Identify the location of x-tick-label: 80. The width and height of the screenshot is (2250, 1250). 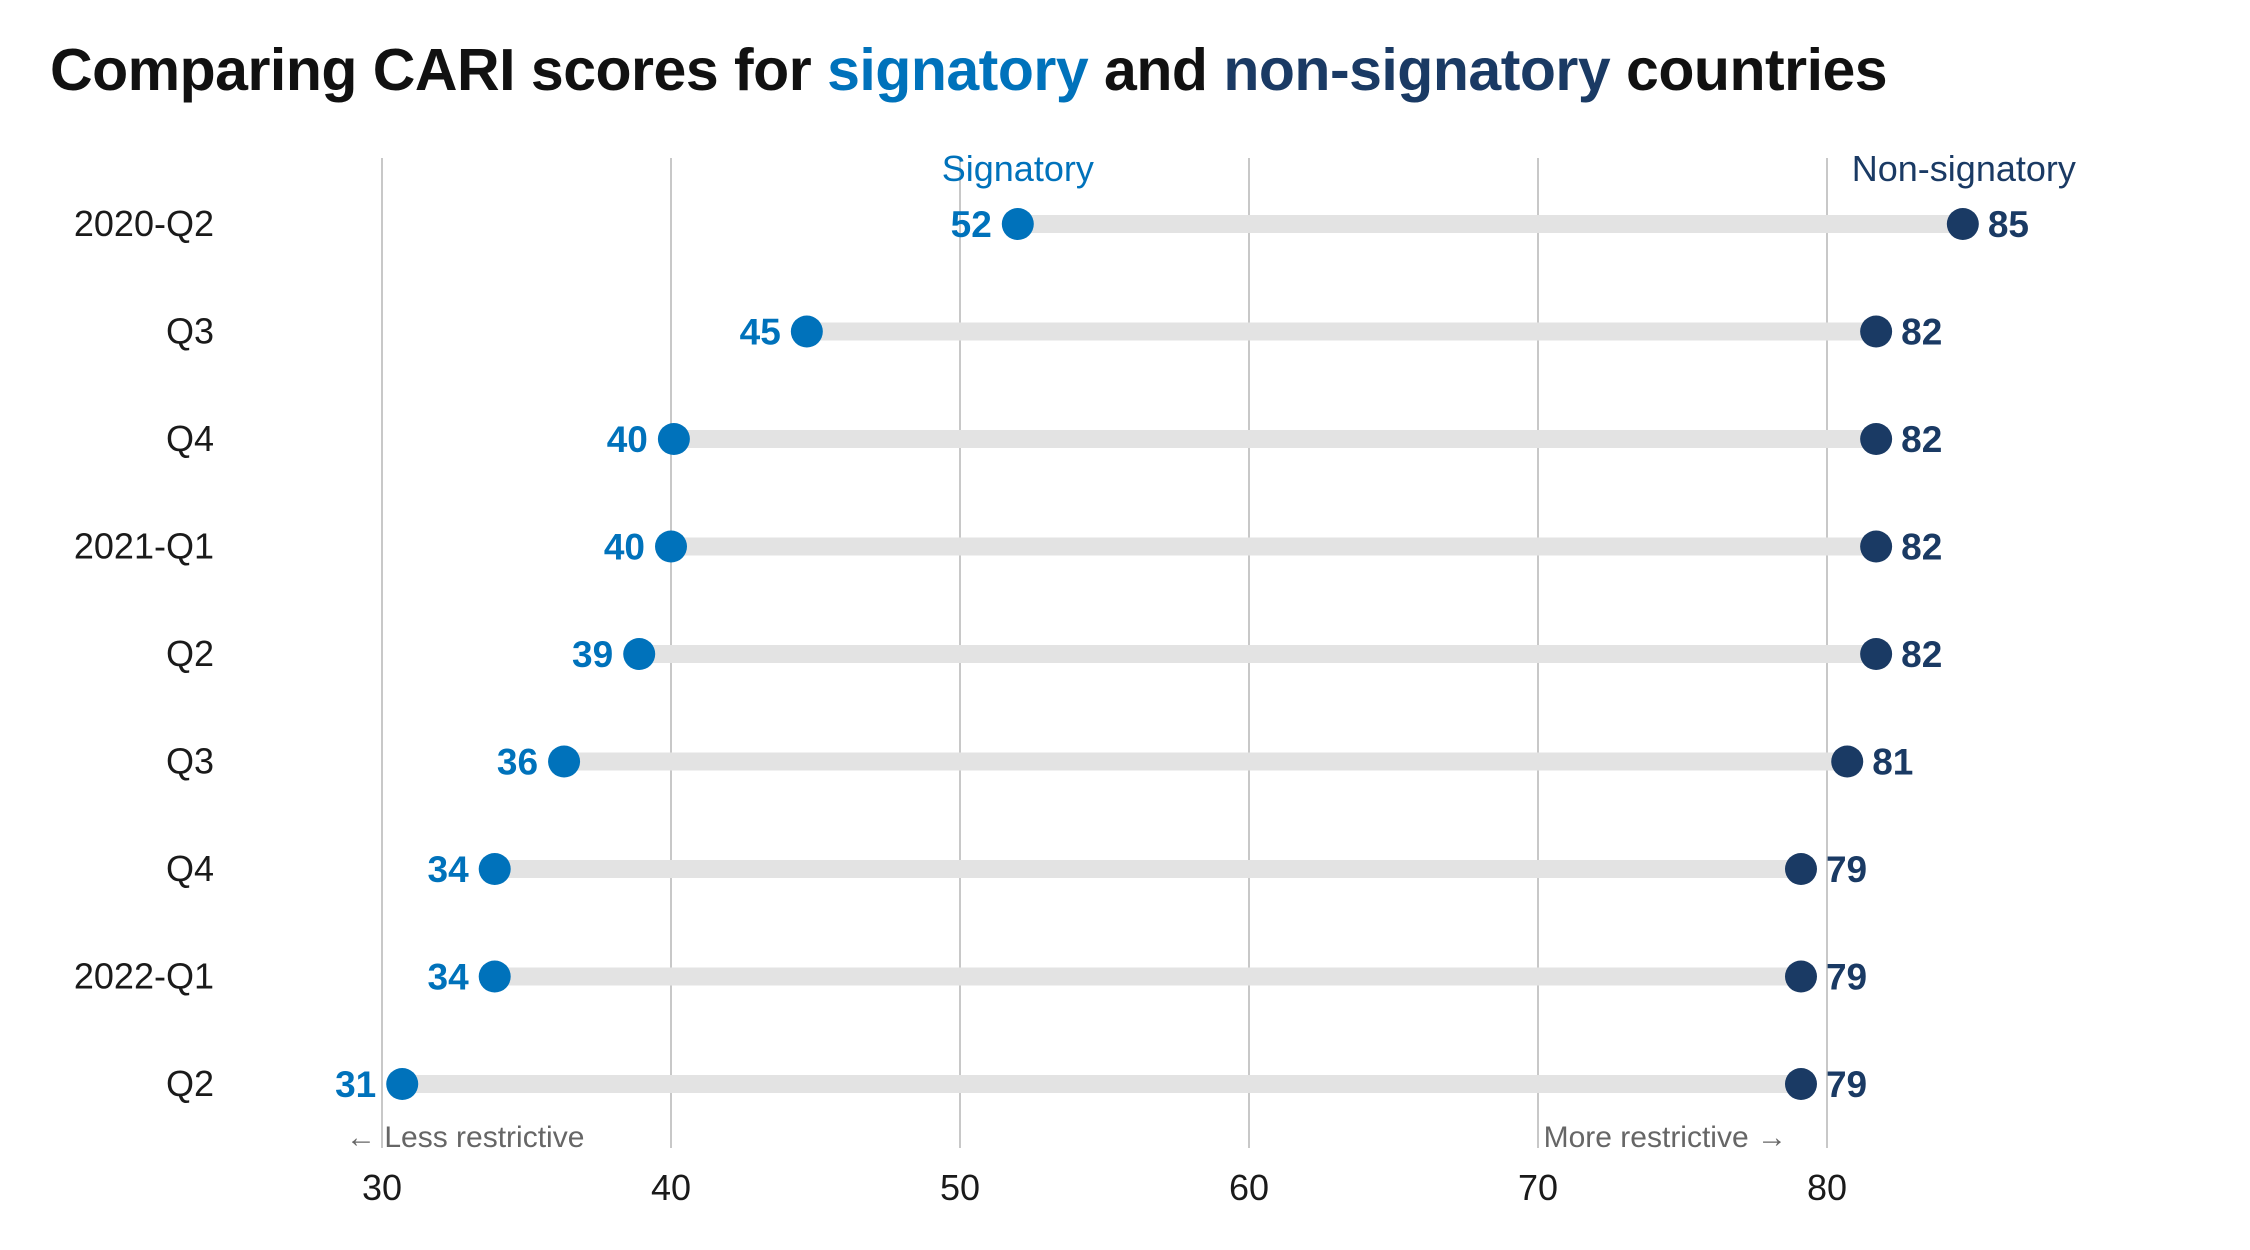
(1827, 1187).